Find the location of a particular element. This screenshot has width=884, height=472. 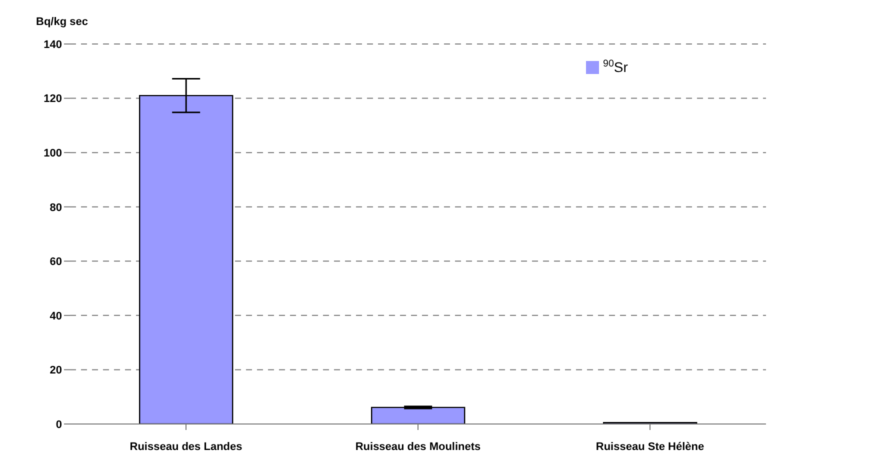

y-tick-label: 40 is located at coordinates (56, 316).